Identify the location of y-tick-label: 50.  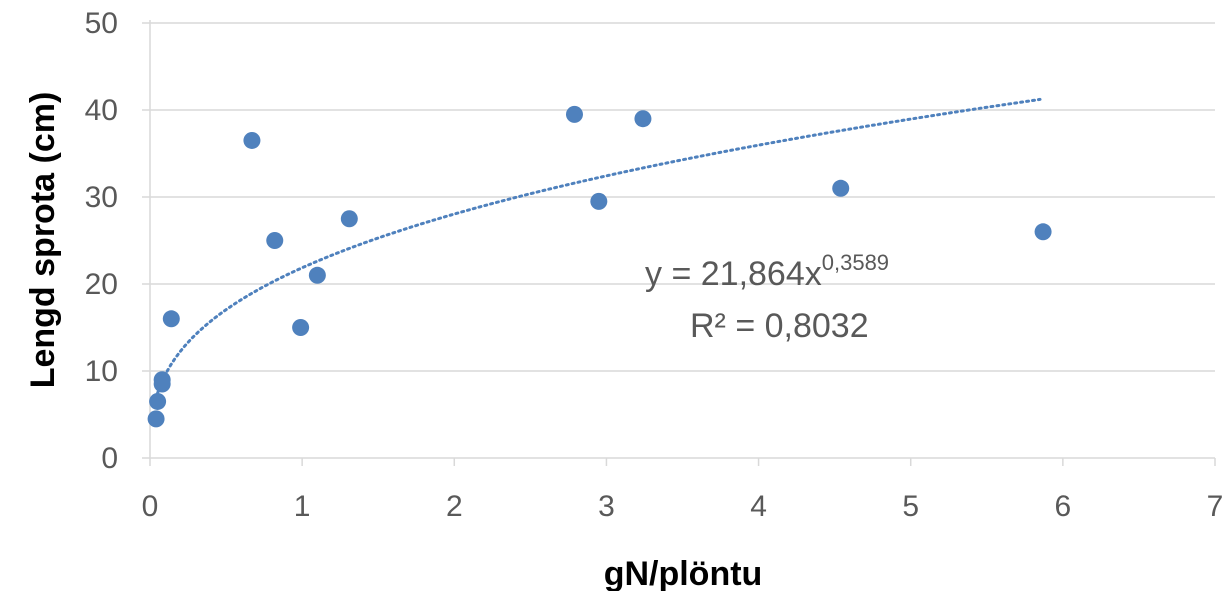
(101, 23).